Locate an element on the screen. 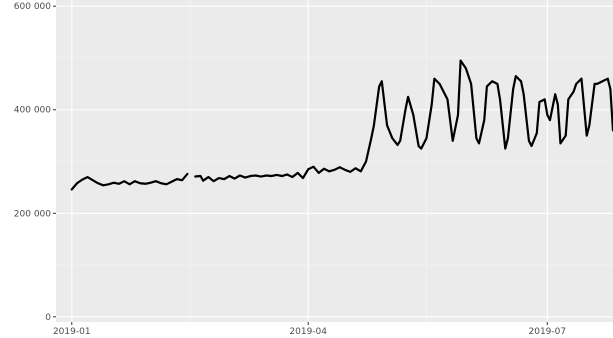  y-tick-label: 600 000 is located at coordinates (32, 7).